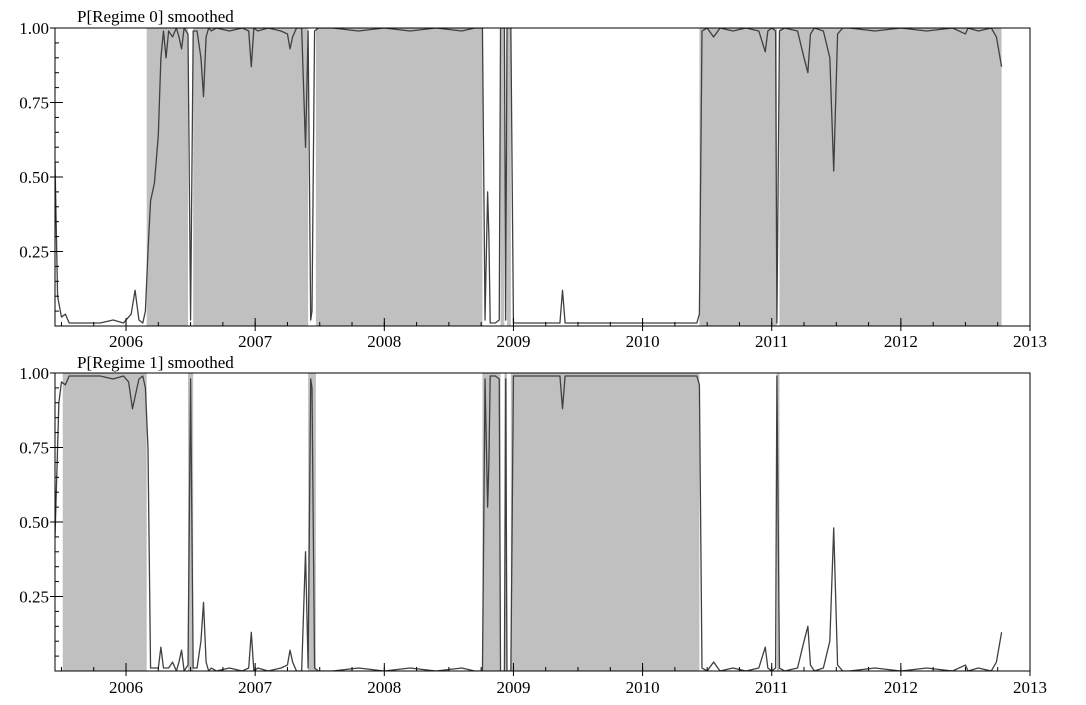  I want to click on panel-title: P[Regime 0] smoothed, so click(155, 16).